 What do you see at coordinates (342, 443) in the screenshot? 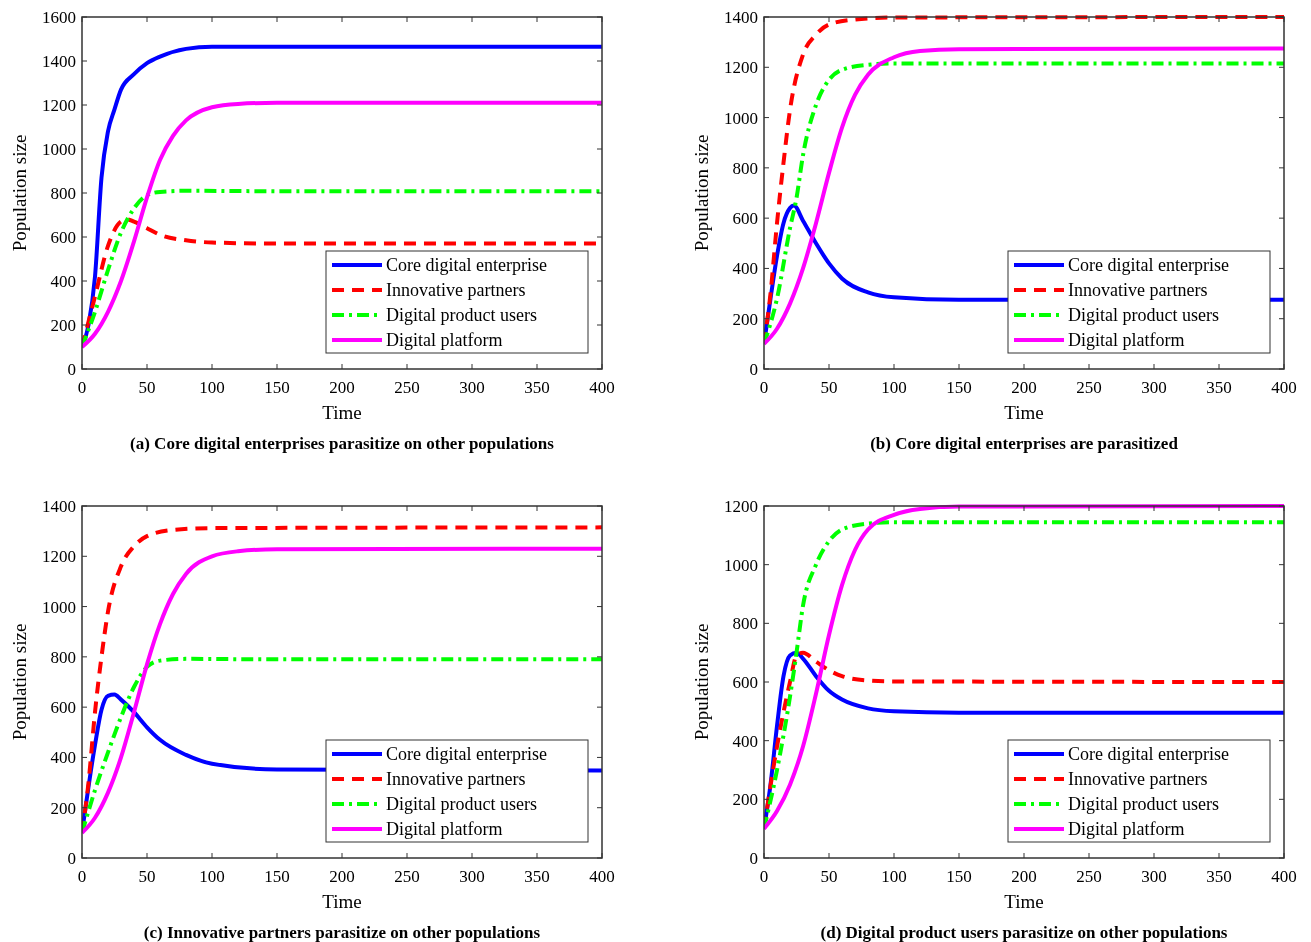
I see `text: (a) Core digital enterprises parasitize on other populations` at bounding box center [342, 443].